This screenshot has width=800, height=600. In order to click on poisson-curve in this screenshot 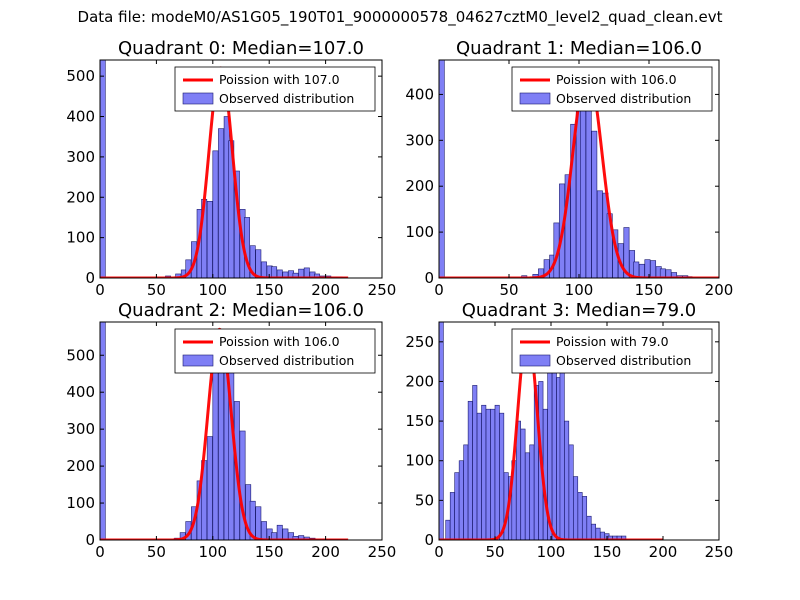, I will do `click(551, 435)`.